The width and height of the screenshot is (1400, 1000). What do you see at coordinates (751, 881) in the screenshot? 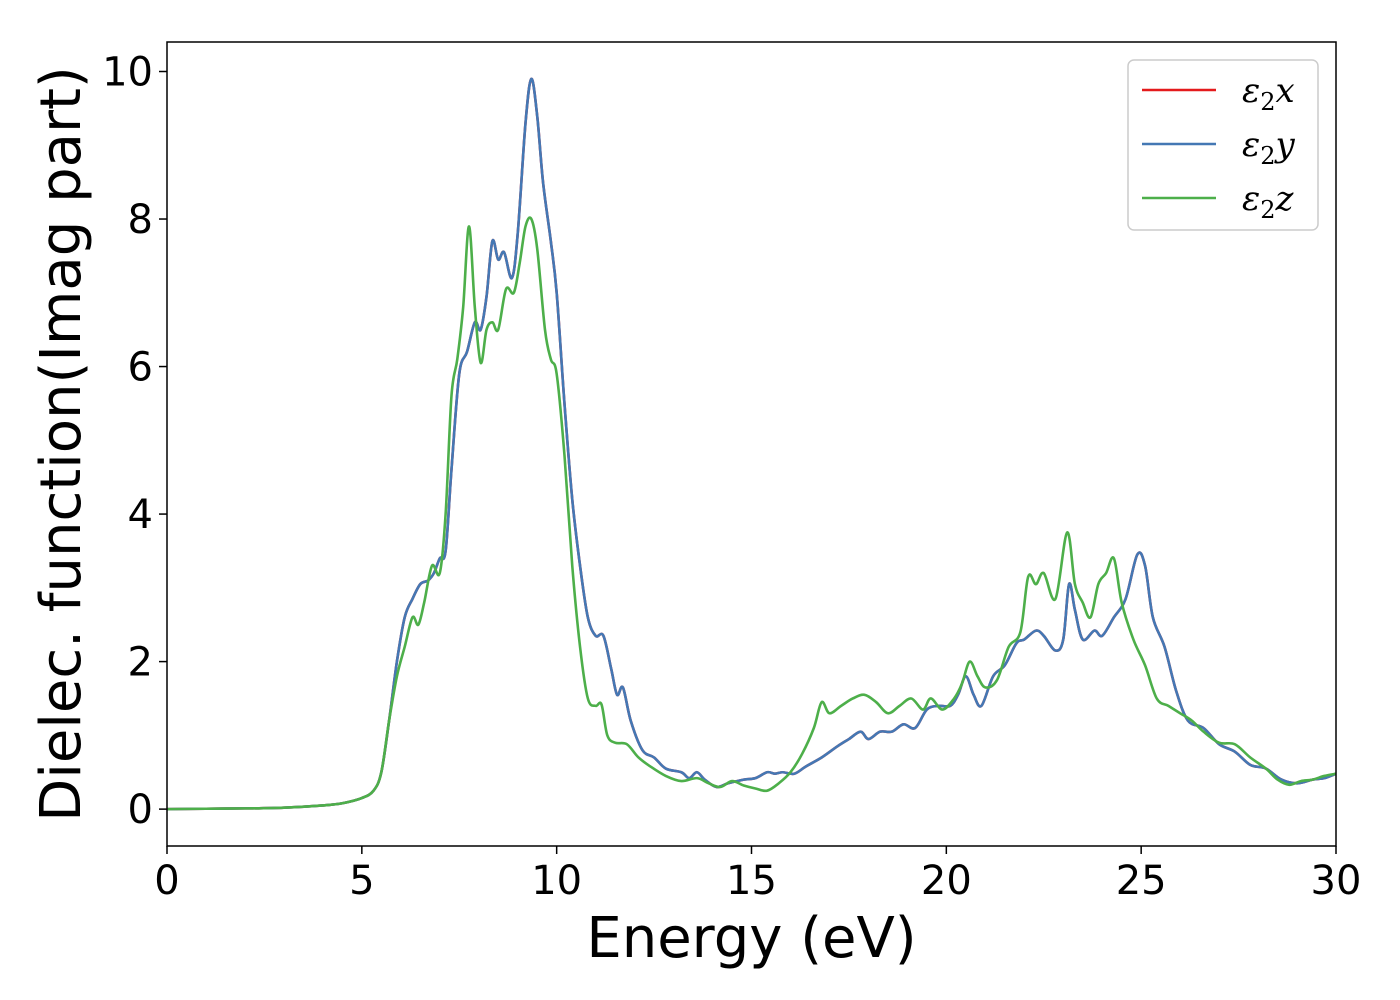
I see `x-tick-label: 15` at bounding box center [751, 881].